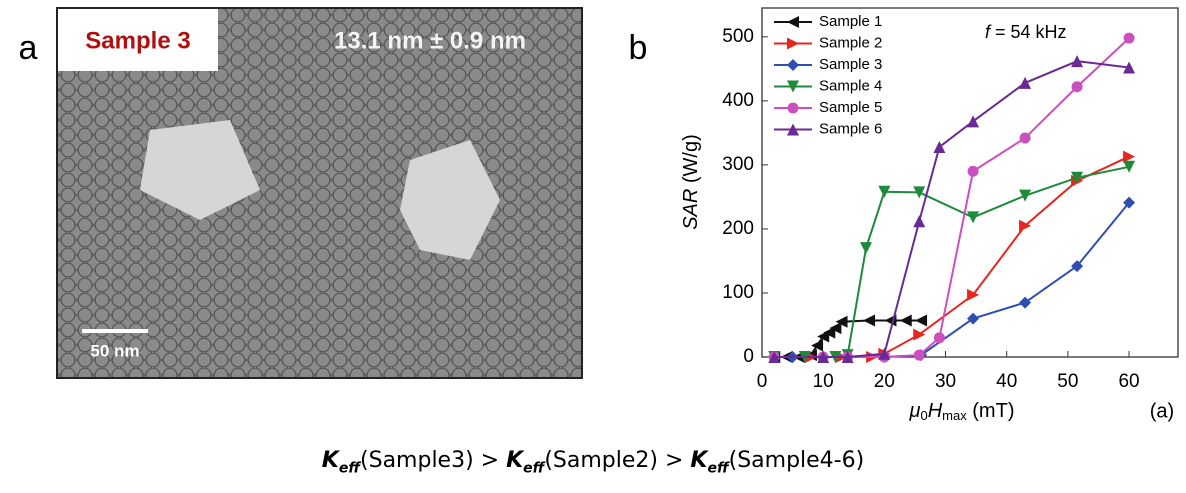 Image resolution: width=1186 pixels, height=493 pixels. I want to click on x-tick-label: 0, so click(762, 381).